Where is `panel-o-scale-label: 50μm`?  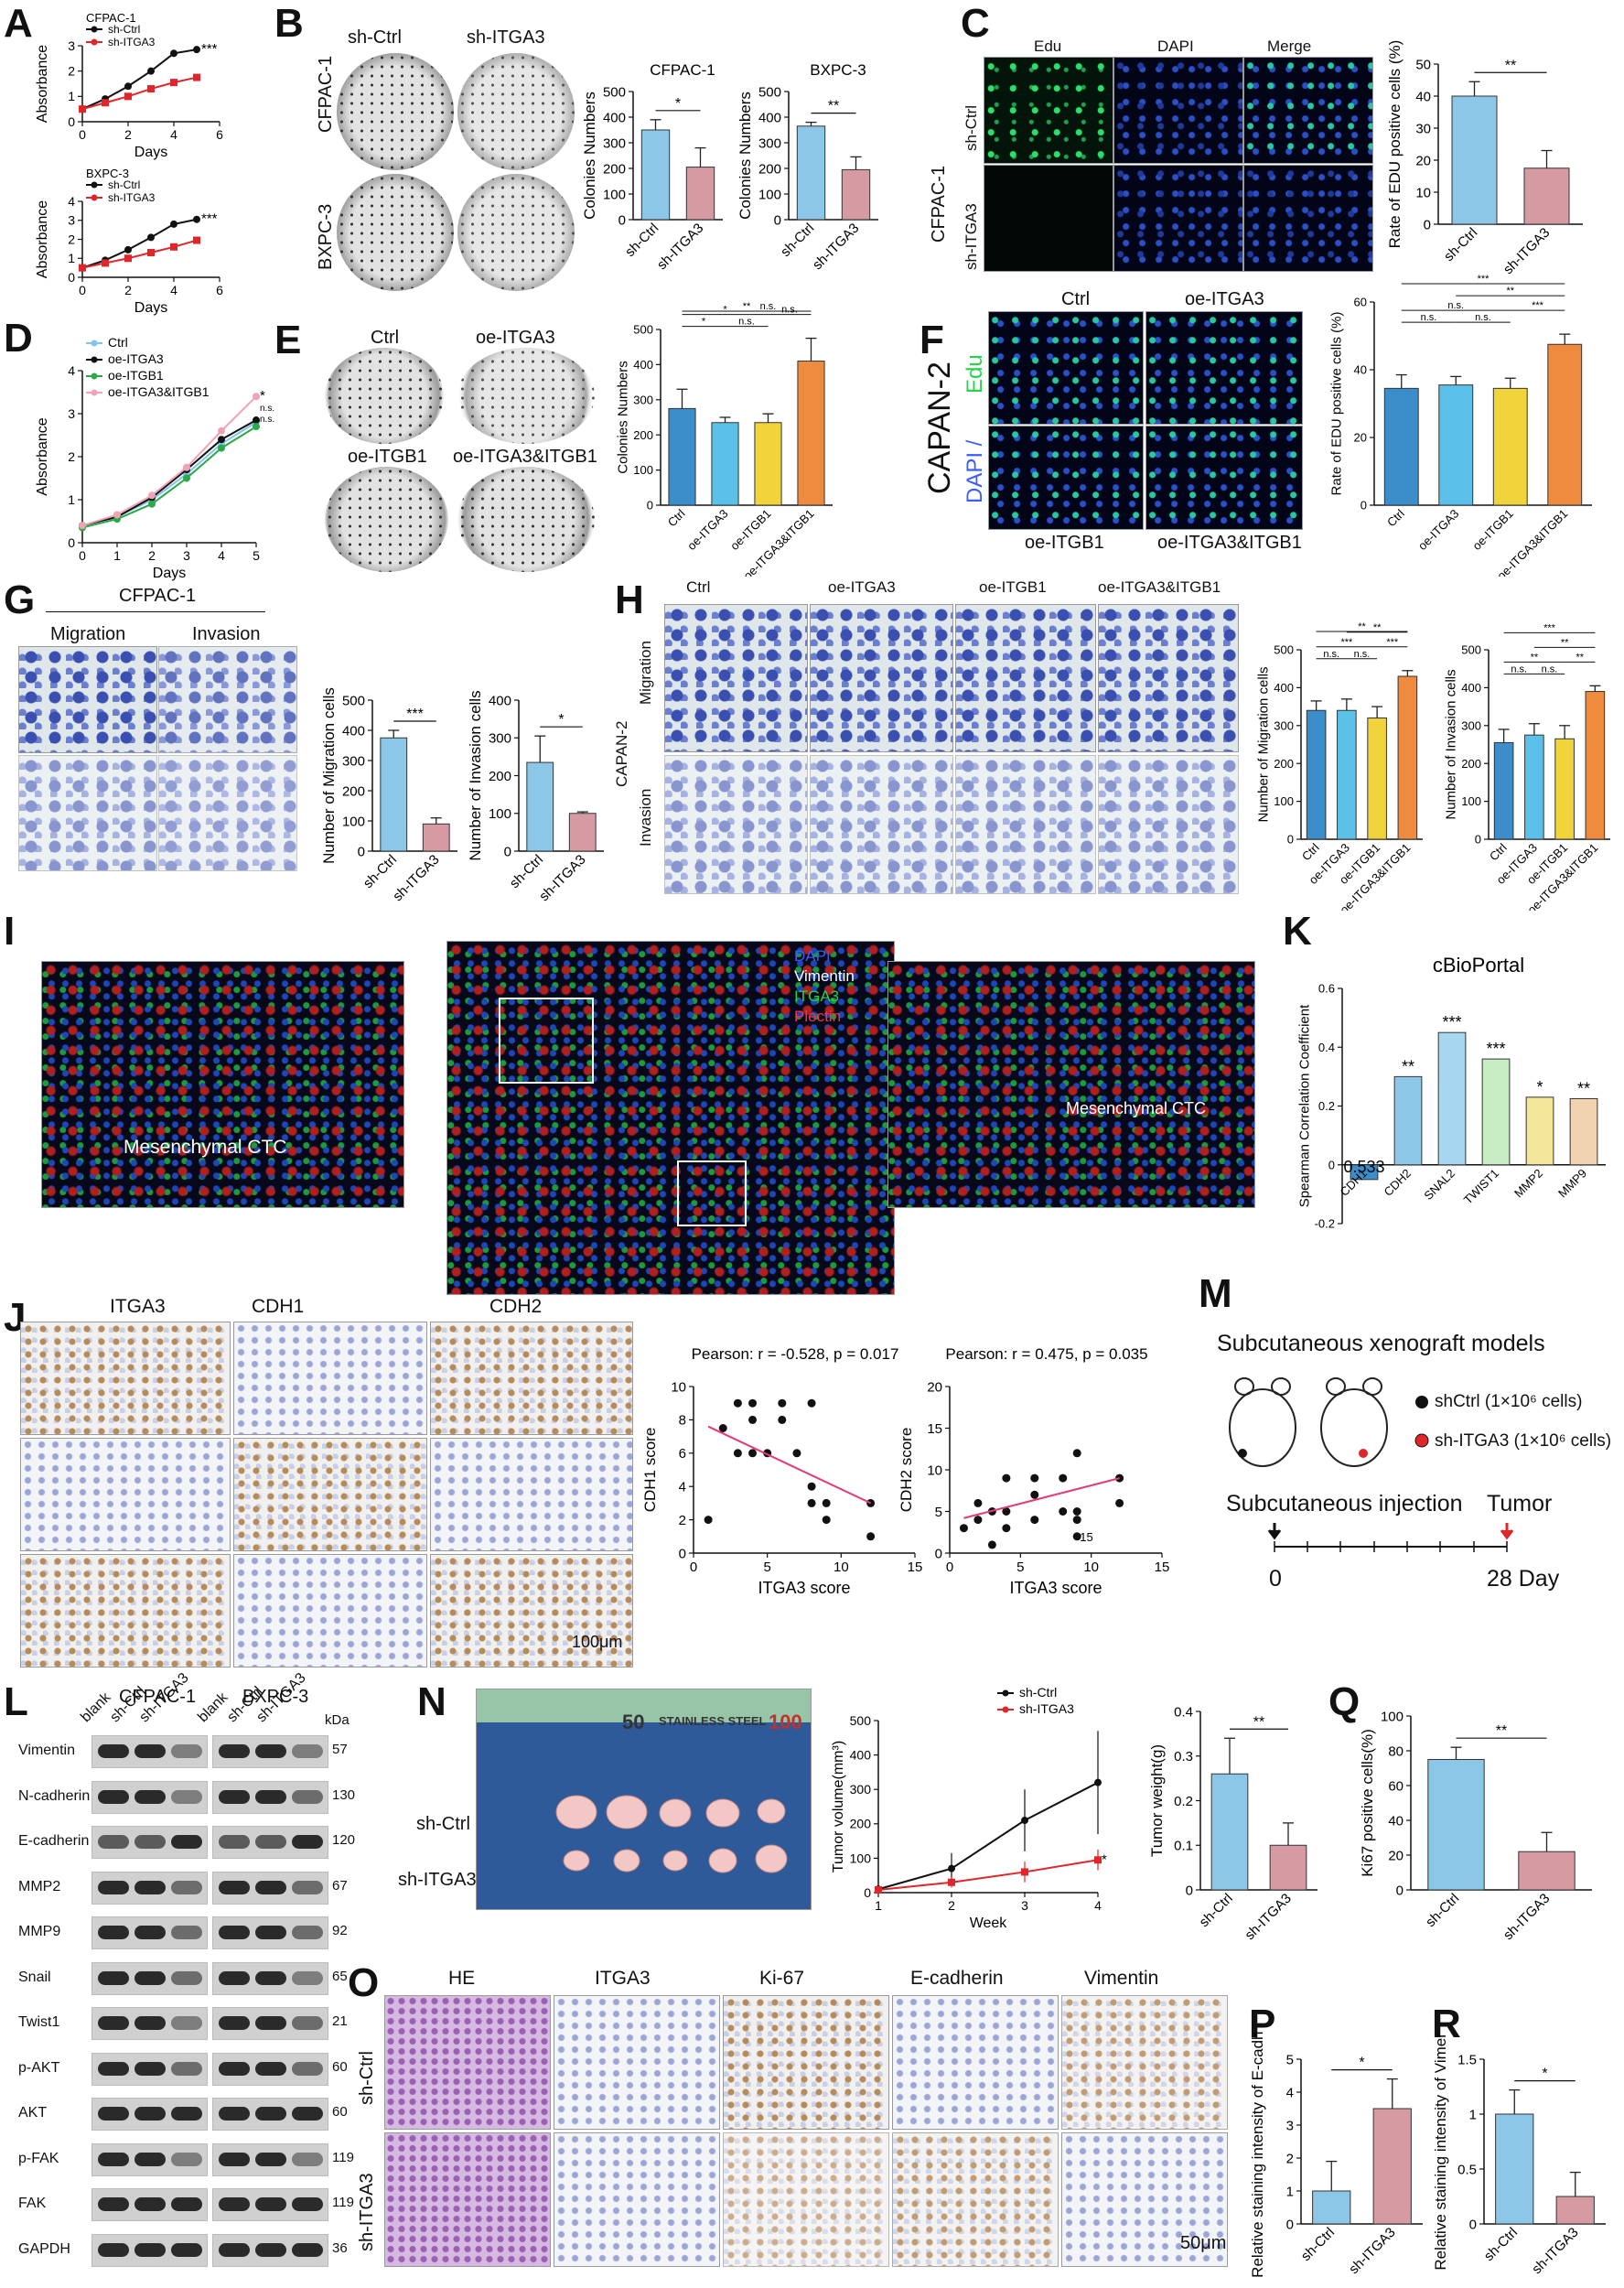 panel-o-scale-label: 50μm is located at coordinates (1203, 2243).